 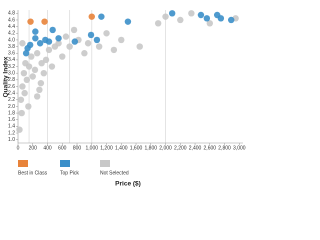 What do you see at coordinates (165, 148) in the screenshot?
I see `x-tick-label: 2,000` at bounding box center [165, 148].